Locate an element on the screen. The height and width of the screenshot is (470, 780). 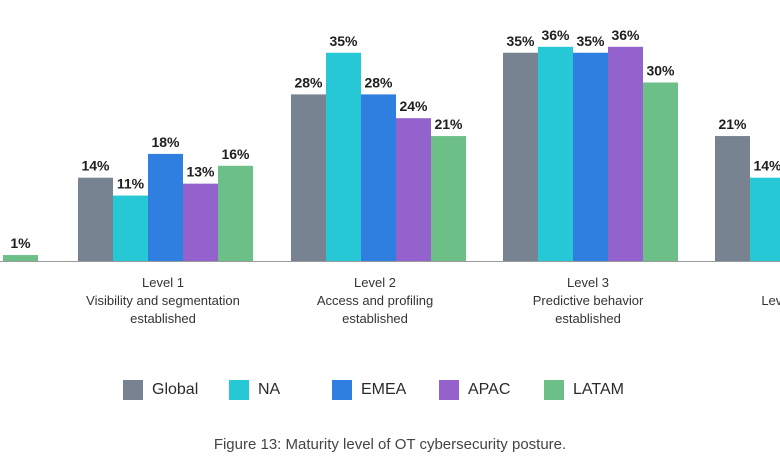
data-label-apac-2: 24% is located at coordinates (413, 106).